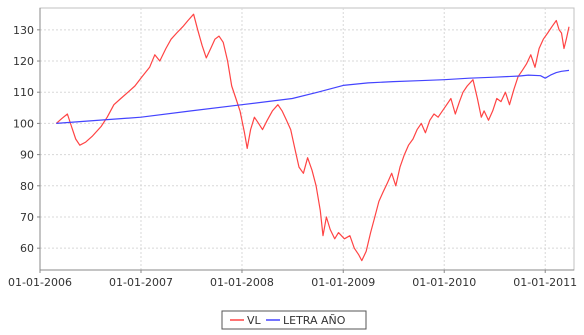 This screenshot has width=584, height=335. I want to click on x-tick-label: 01-01-2009, so click(343, 282).